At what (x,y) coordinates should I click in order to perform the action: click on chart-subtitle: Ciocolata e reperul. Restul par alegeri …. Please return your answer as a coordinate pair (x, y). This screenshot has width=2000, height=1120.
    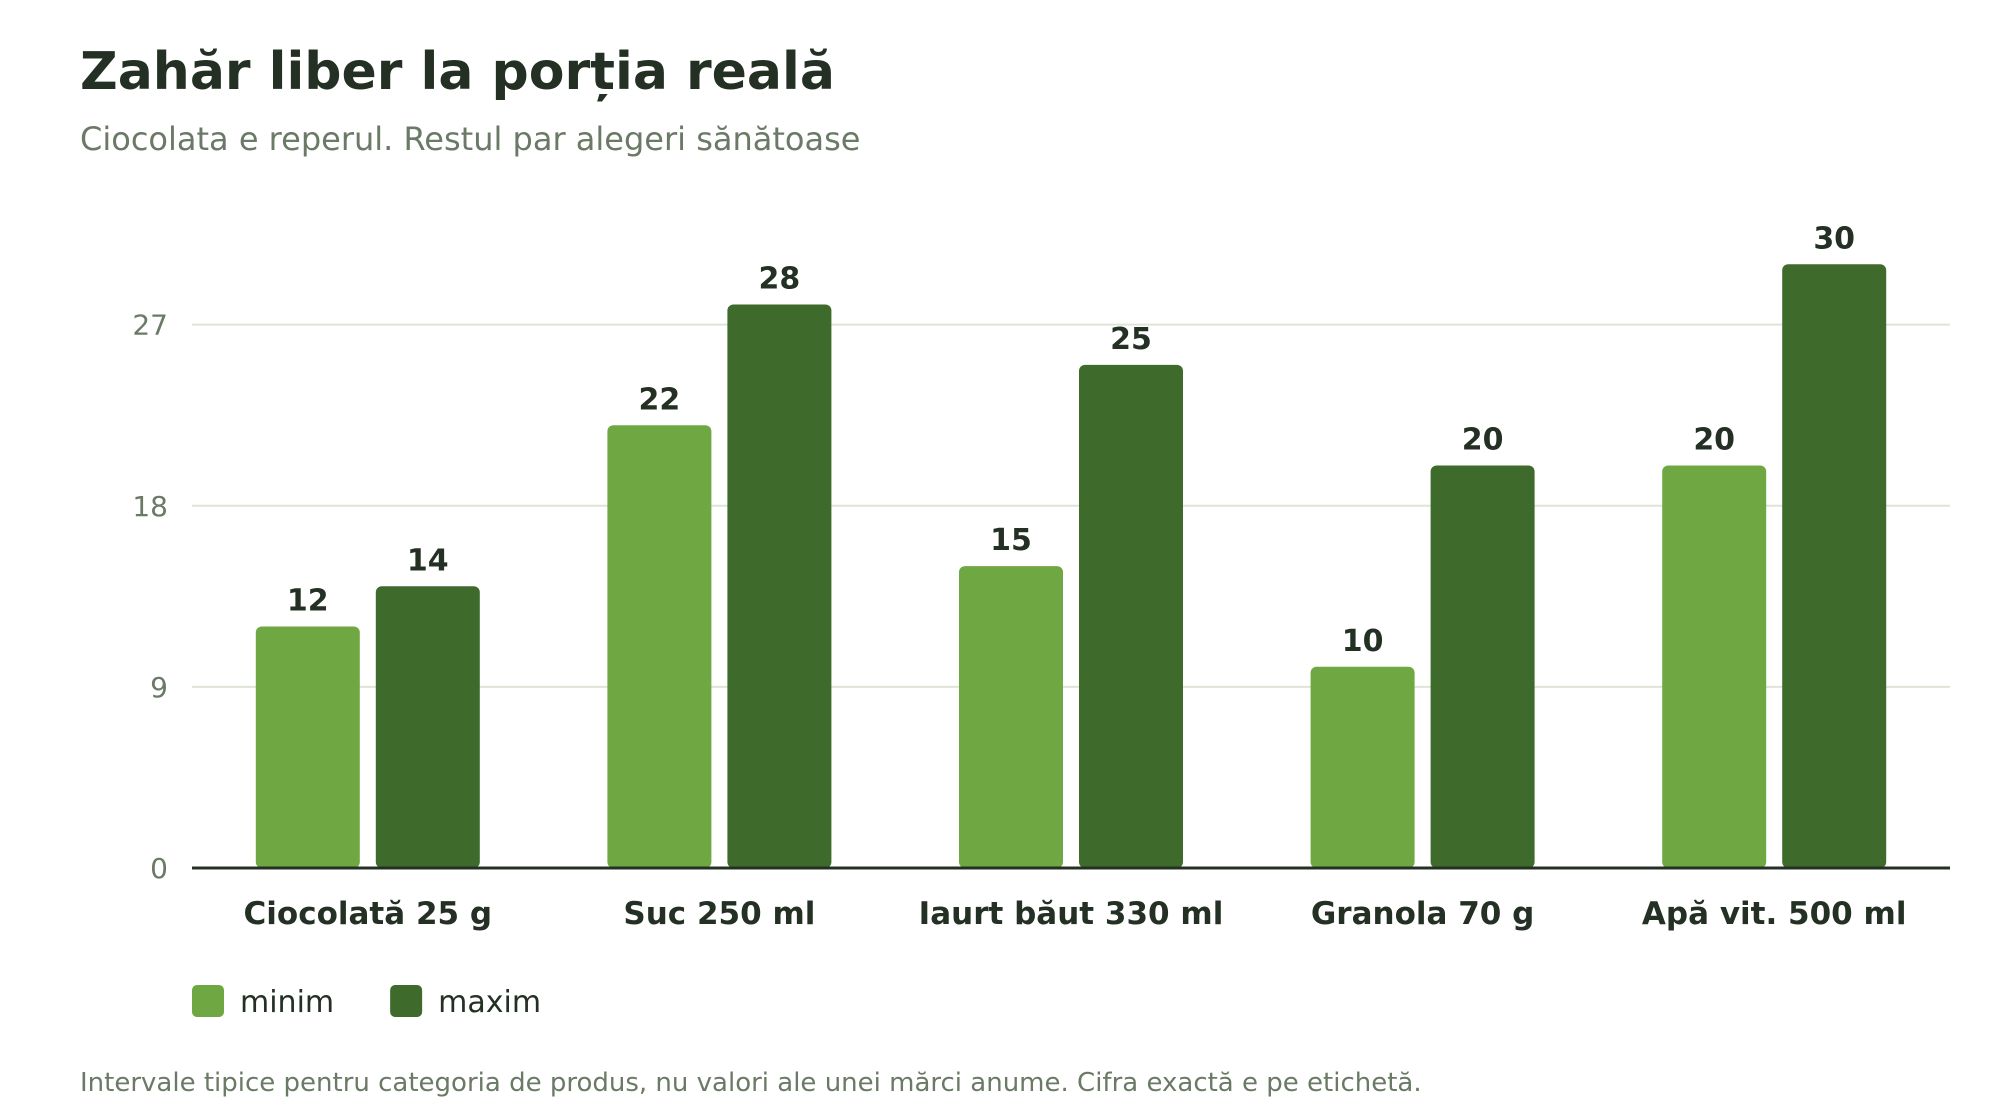
    Looking at the image, I should click on (470, 139).